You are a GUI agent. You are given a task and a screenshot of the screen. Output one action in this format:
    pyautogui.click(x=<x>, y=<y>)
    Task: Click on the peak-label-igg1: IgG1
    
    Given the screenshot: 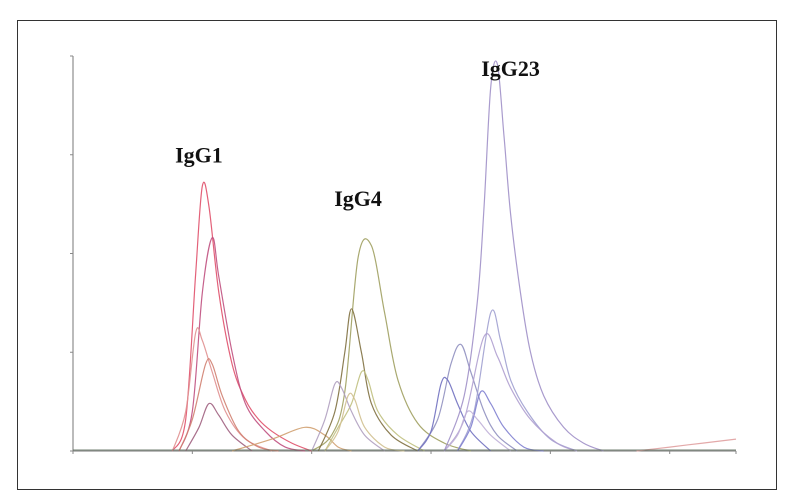 What is the action you would take?
    pyautogui.click(x=199, y=155)
    